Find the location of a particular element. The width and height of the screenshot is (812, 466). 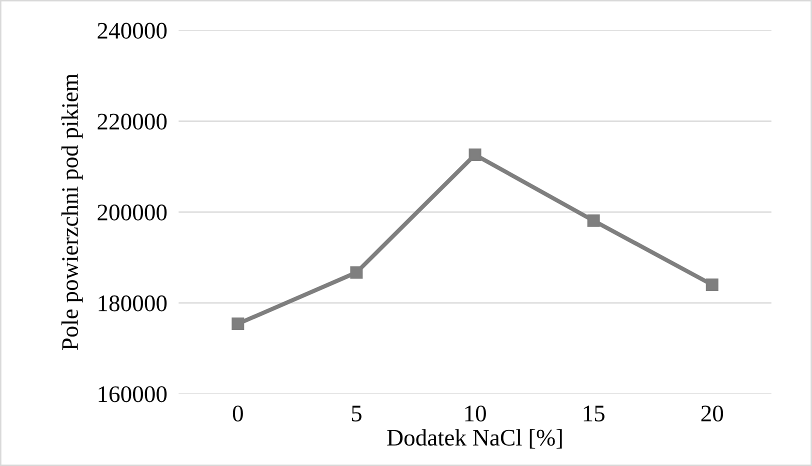

x-tick-label: 20 is located at coordinates (712, 414).